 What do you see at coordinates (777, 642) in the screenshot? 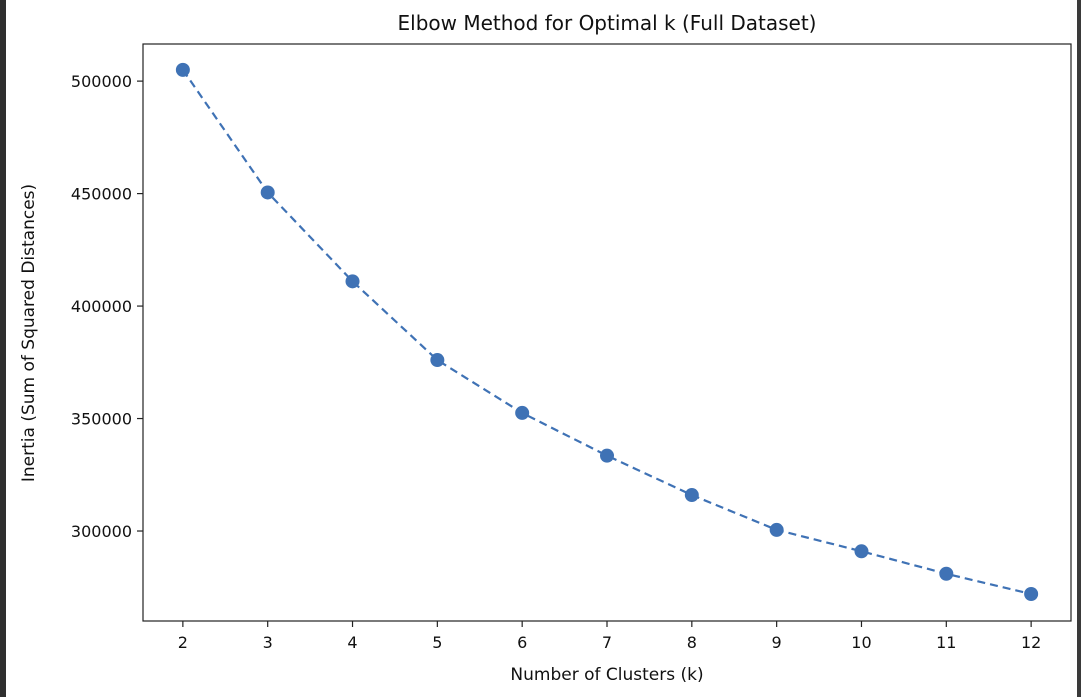
I see `x-tick-label: 9` at bounding box center [777, 642].